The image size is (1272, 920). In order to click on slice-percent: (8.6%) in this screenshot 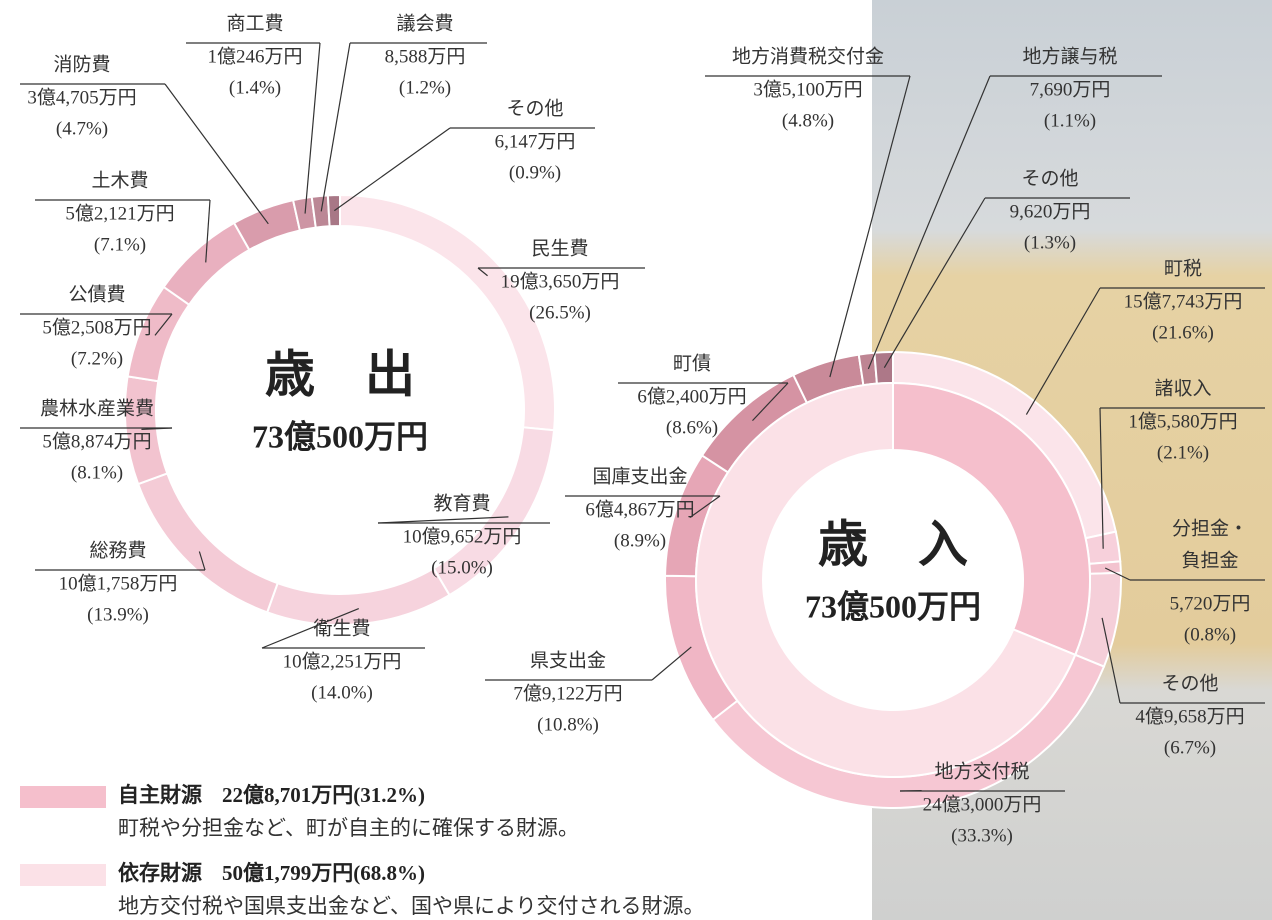, I will do `click(692, 427)`.